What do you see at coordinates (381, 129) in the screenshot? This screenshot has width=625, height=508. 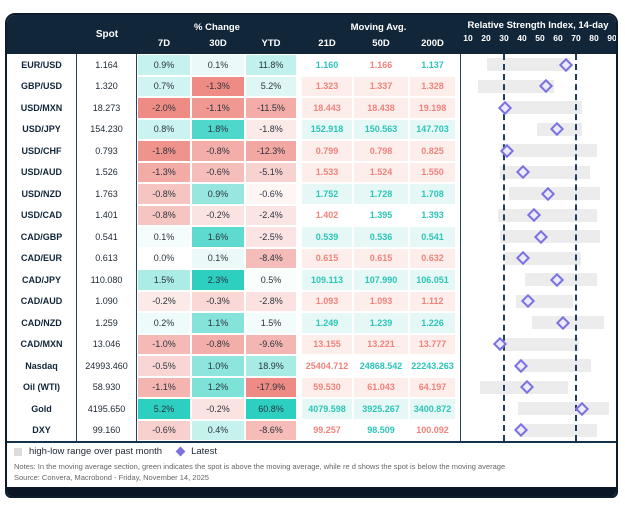 I see `moving-avg-value: 150.563` at bounding box center [381, 129].